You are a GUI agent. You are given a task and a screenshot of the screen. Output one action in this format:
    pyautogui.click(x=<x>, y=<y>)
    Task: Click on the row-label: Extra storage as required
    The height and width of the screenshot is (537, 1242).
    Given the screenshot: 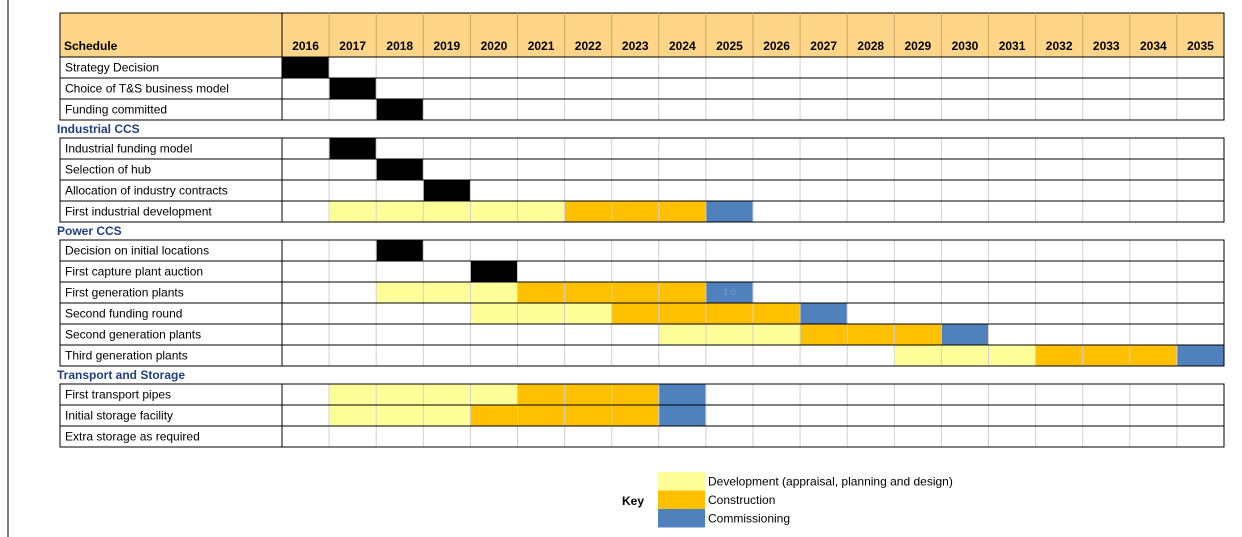 What is the action you would take?
    pyautogui.click(x=132, y=437)
    